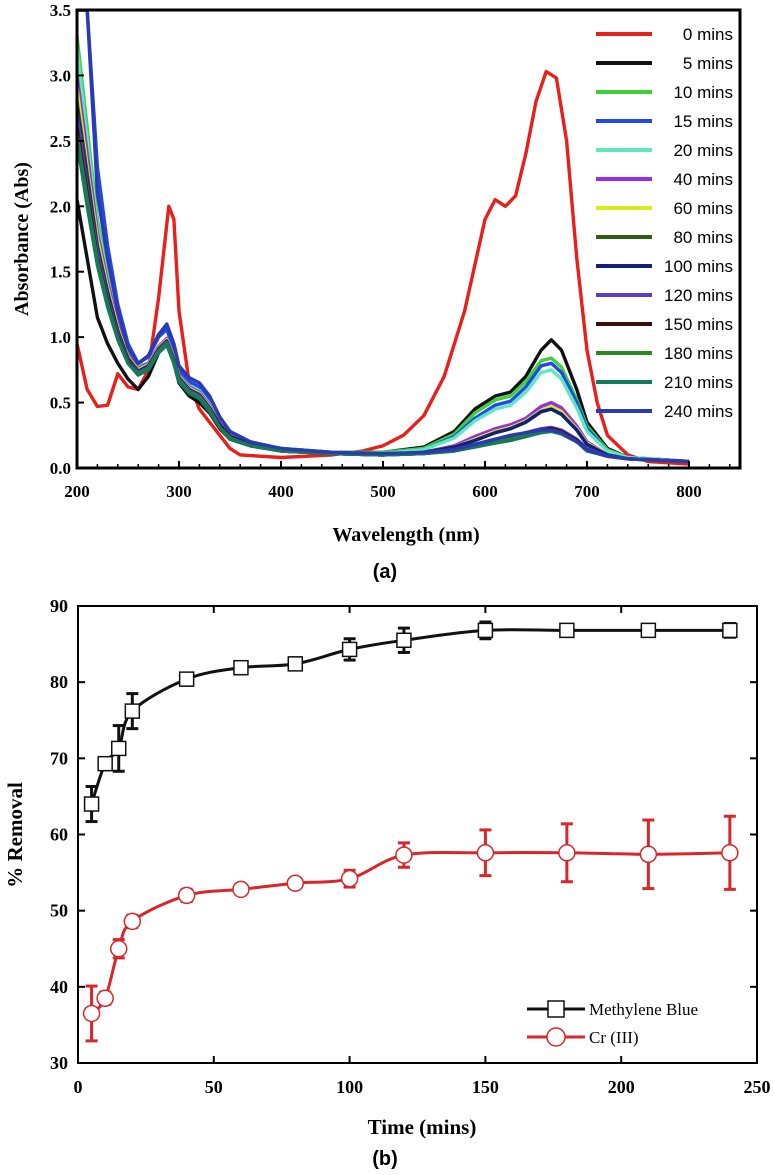  I want to click on y-tick-label-50: 50, so click(59, 911).